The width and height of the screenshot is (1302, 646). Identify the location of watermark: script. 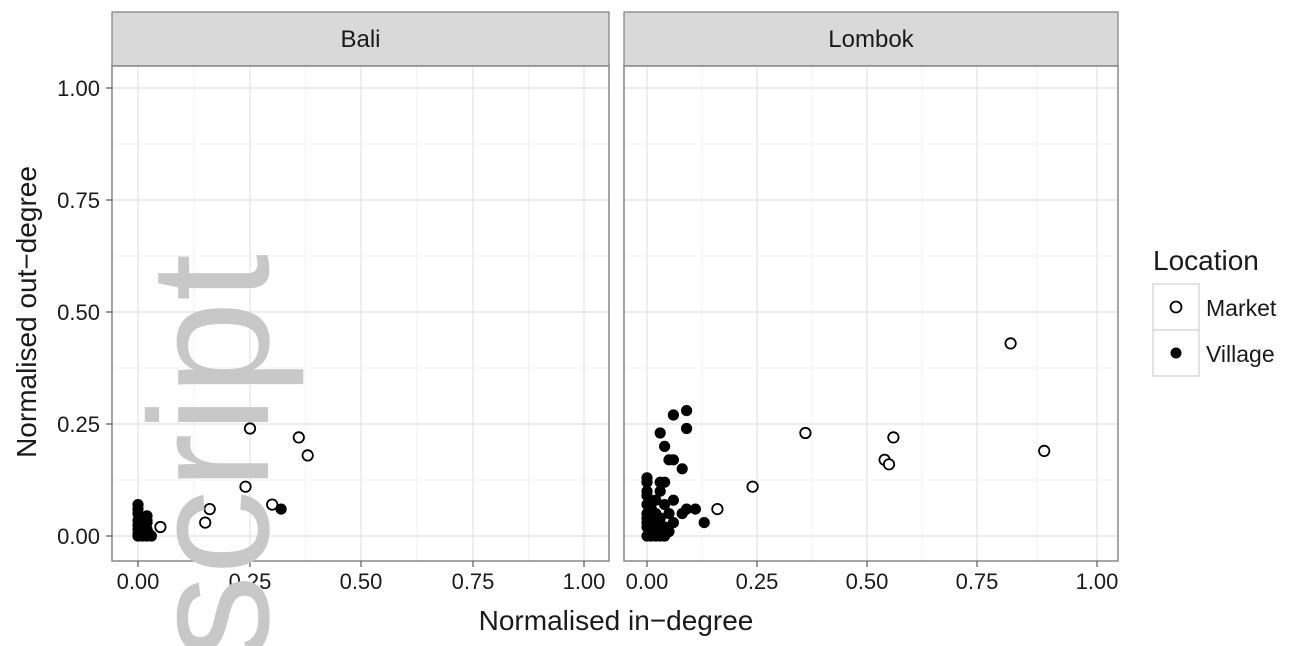
(210, 450).